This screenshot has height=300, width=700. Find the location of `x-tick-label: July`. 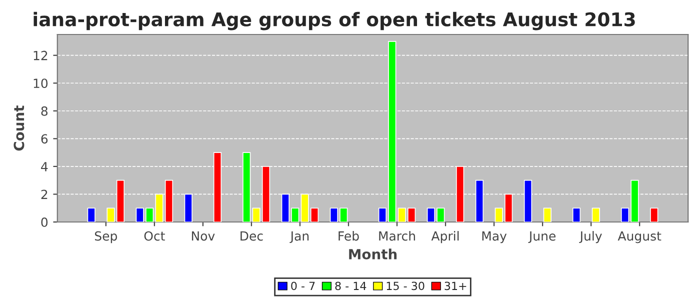

x-tick-label: July is located at coordinates (590, 237).